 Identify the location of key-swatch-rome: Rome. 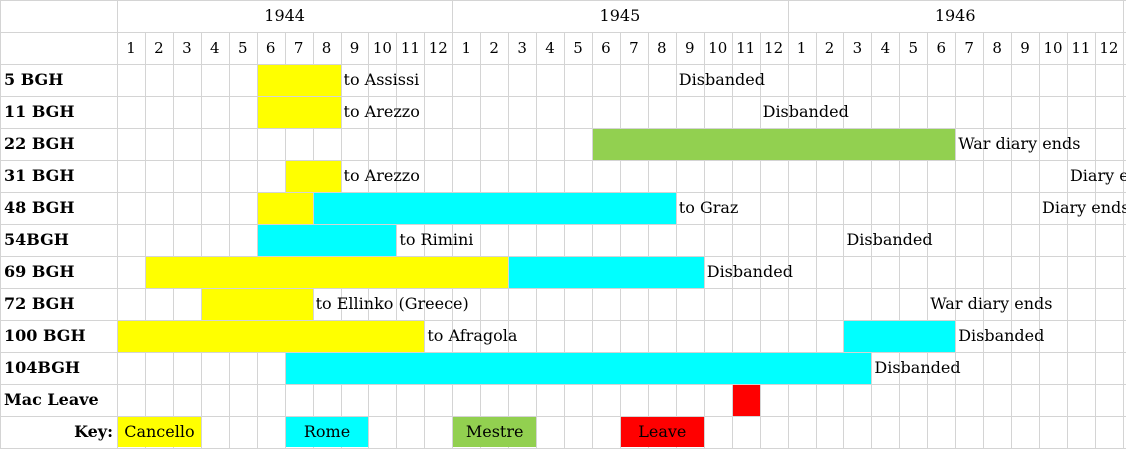
(327, 432).